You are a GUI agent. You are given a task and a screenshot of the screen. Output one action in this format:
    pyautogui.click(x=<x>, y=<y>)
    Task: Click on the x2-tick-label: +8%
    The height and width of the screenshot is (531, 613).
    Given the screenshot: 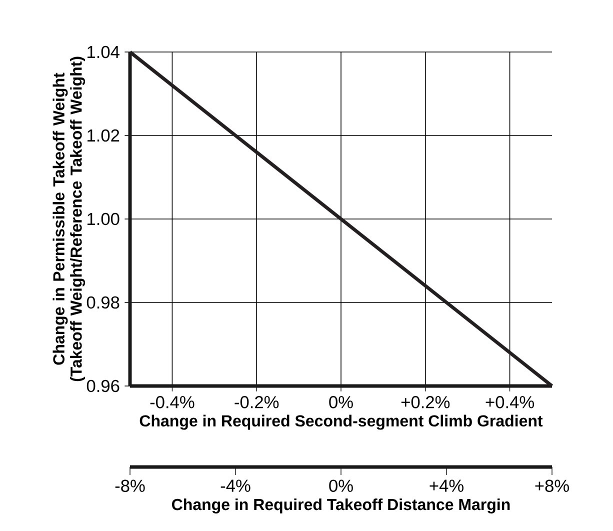 What is the action you would take?
    pyautogui.click(x=552, y=486)
    